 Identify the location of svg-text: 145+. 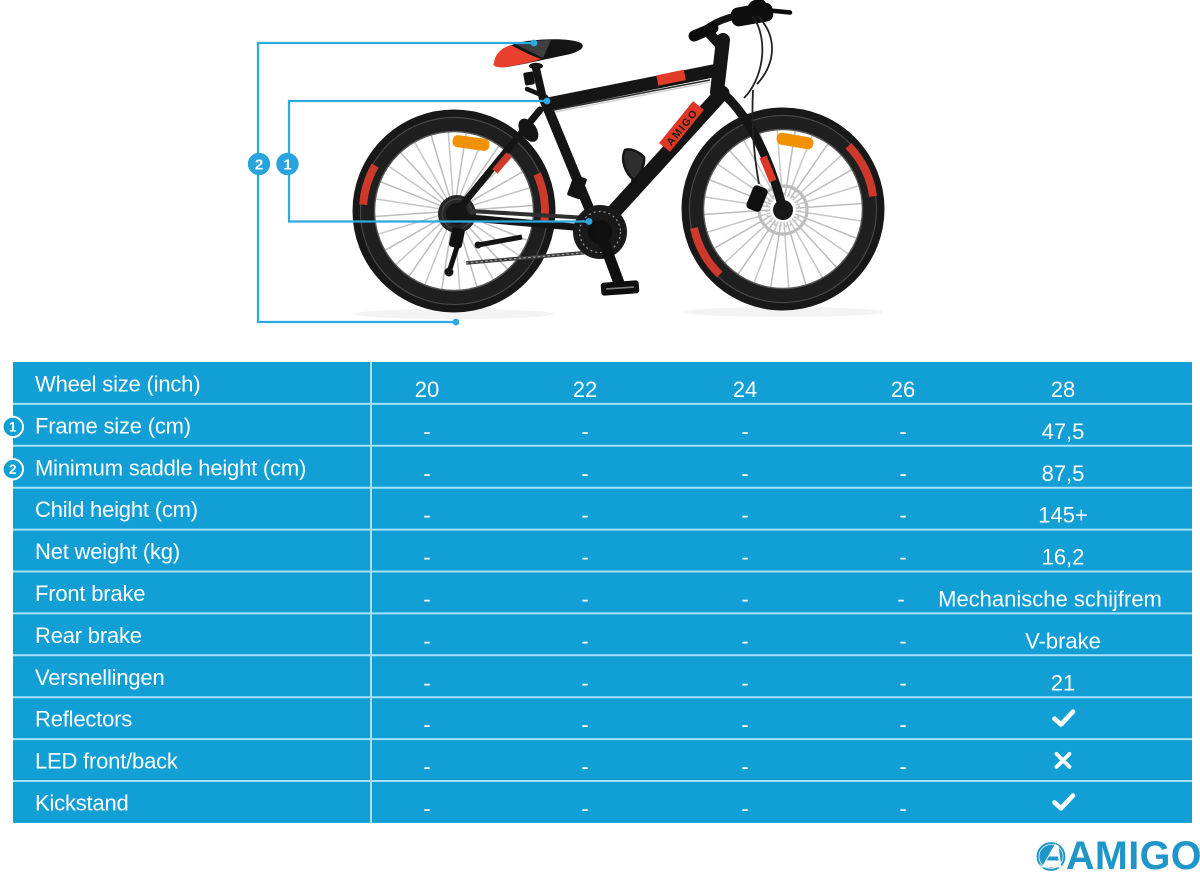
(1063, 515).